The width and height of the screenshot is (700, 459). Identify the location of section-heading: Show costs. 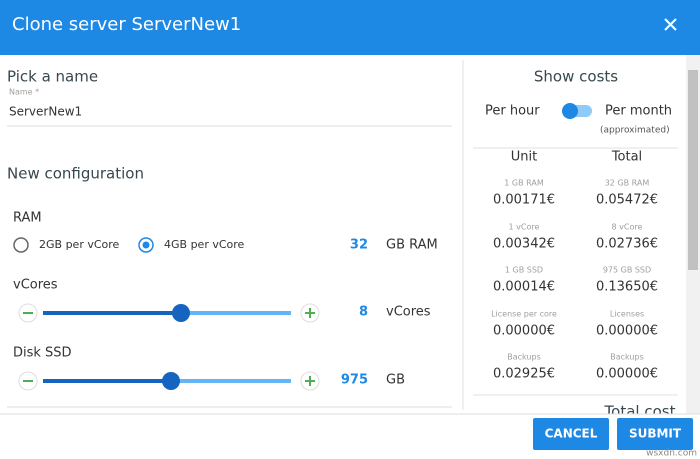
(576, 77).